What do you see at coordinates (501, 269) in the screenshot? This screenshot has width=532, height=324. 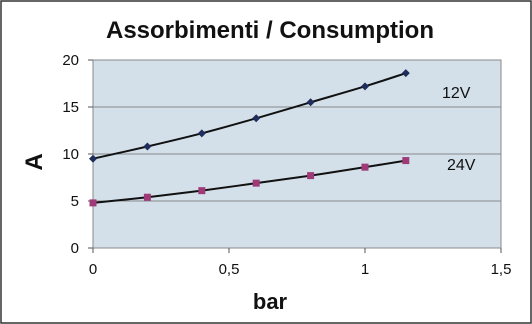 I see `x-tick-label: 1,5` at bounding box center [501, 269].